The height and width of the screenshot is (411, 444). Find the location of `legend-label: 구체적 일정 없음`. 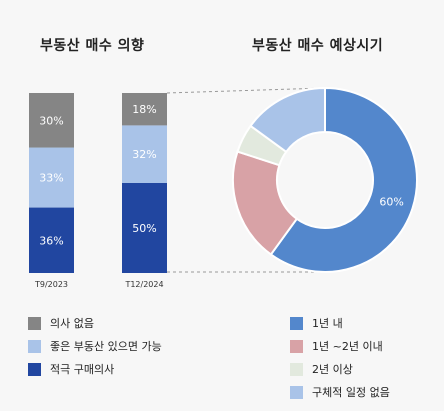

legend-label: 구체적 일정 없음 is located at coordinates (351, 392).